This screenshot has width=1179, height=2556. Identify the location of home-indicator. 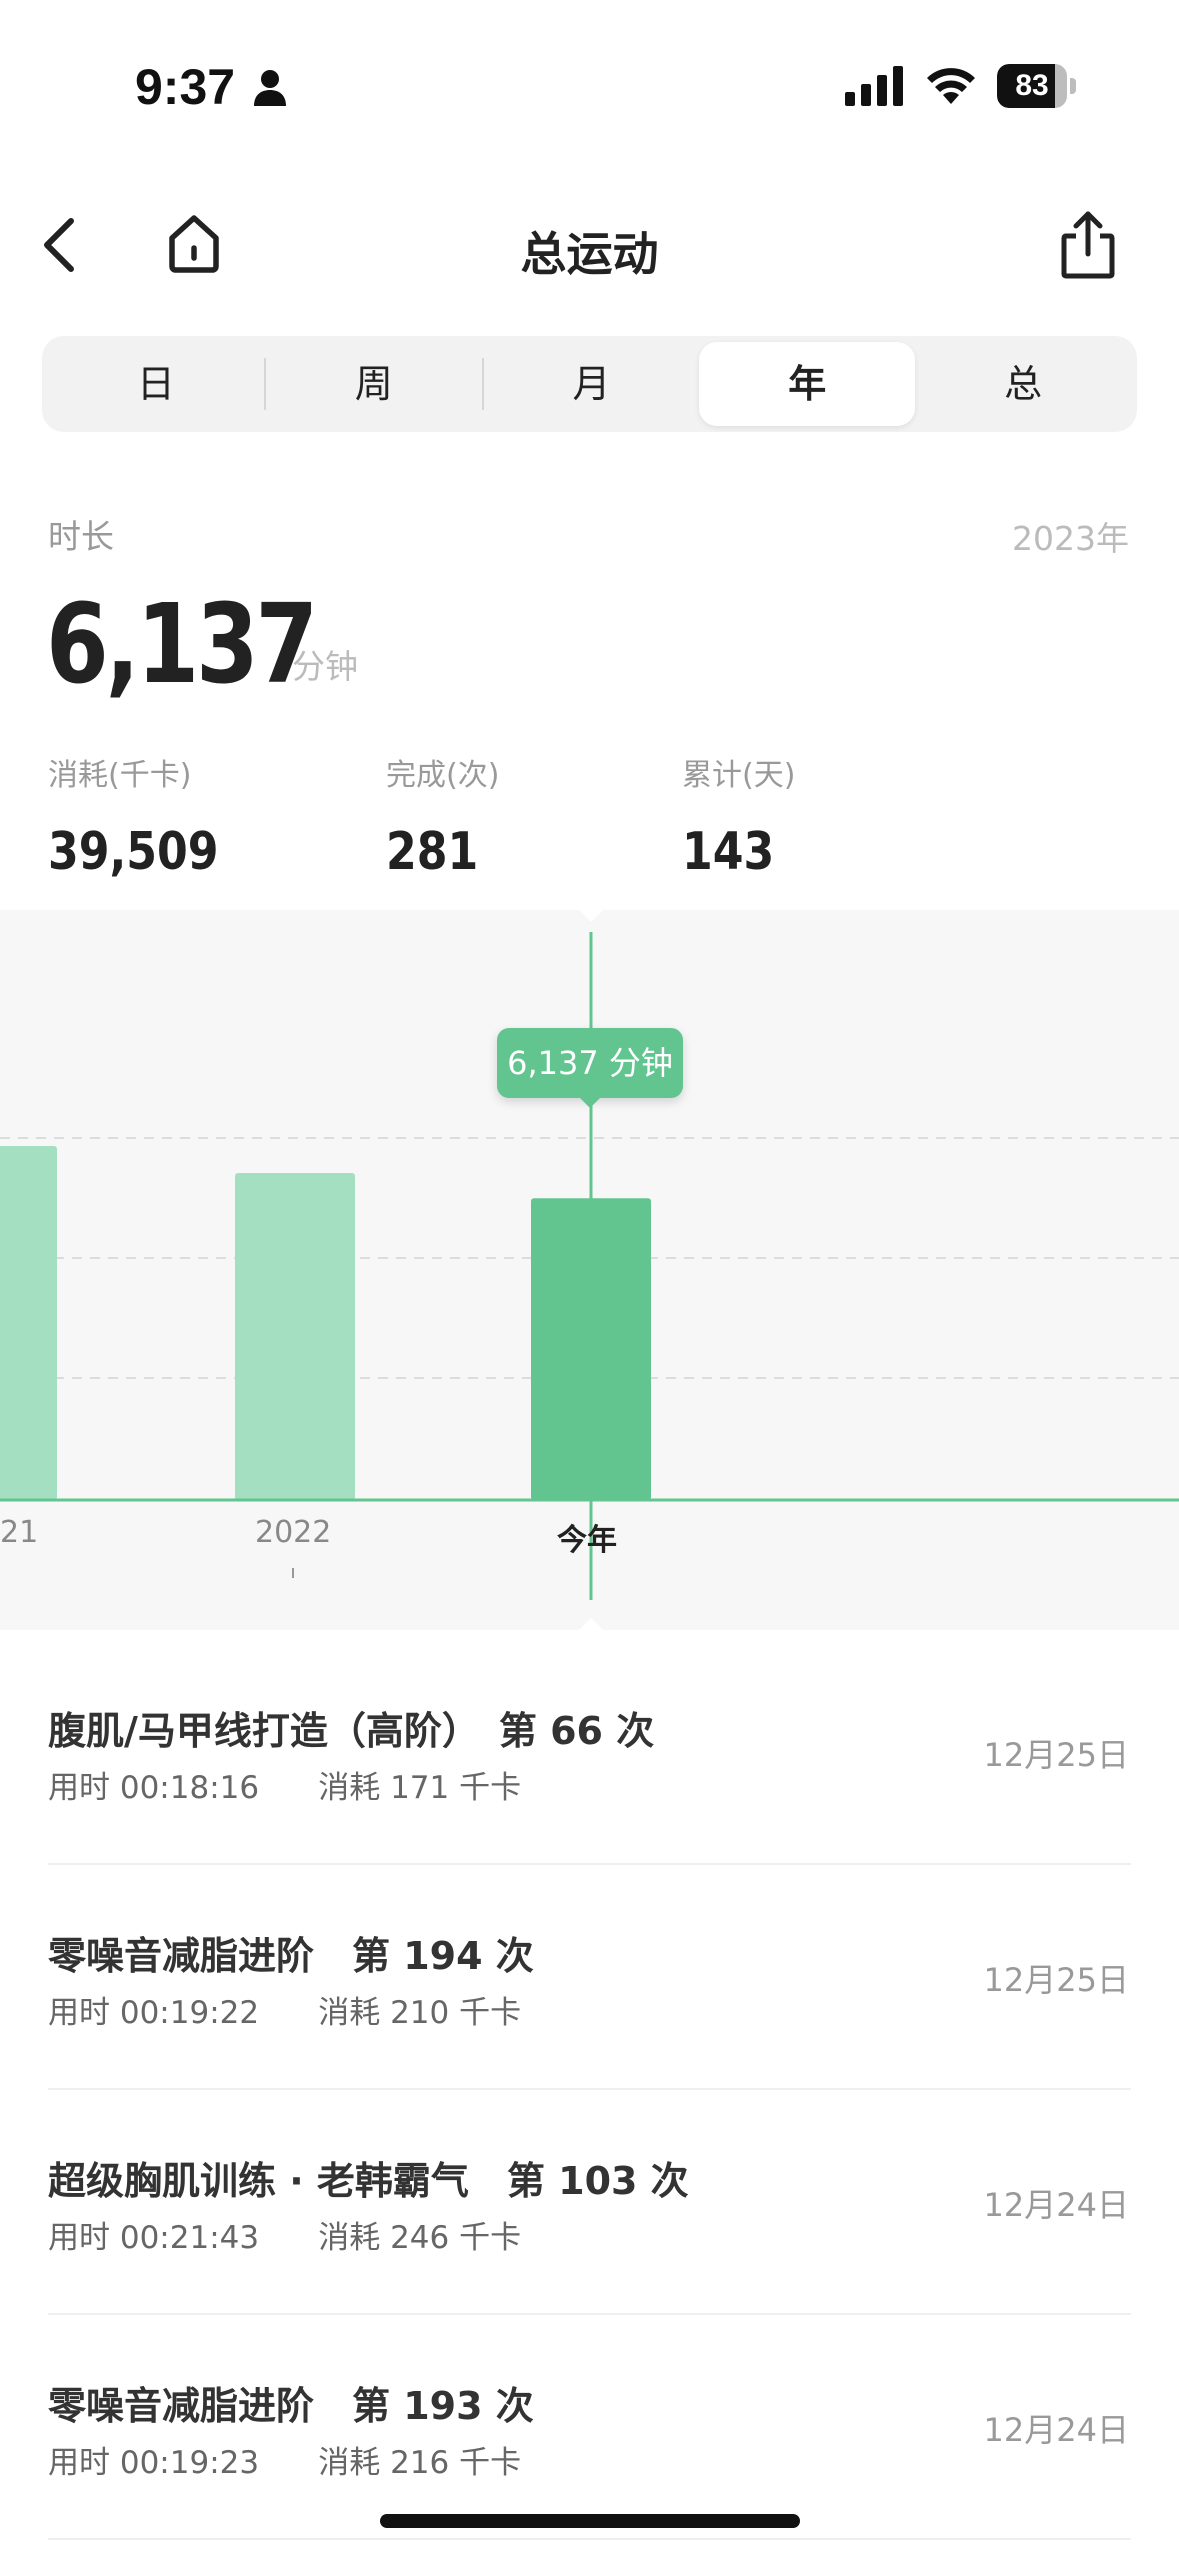
(590, 2521).